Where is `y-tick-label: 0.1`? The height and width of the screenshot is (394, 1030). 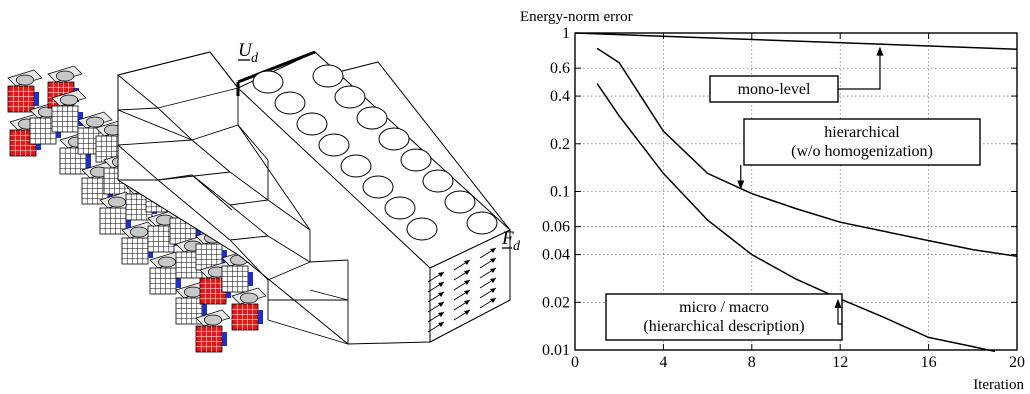 y-tick-label: 0.1 is located at coordinates (560, 192).